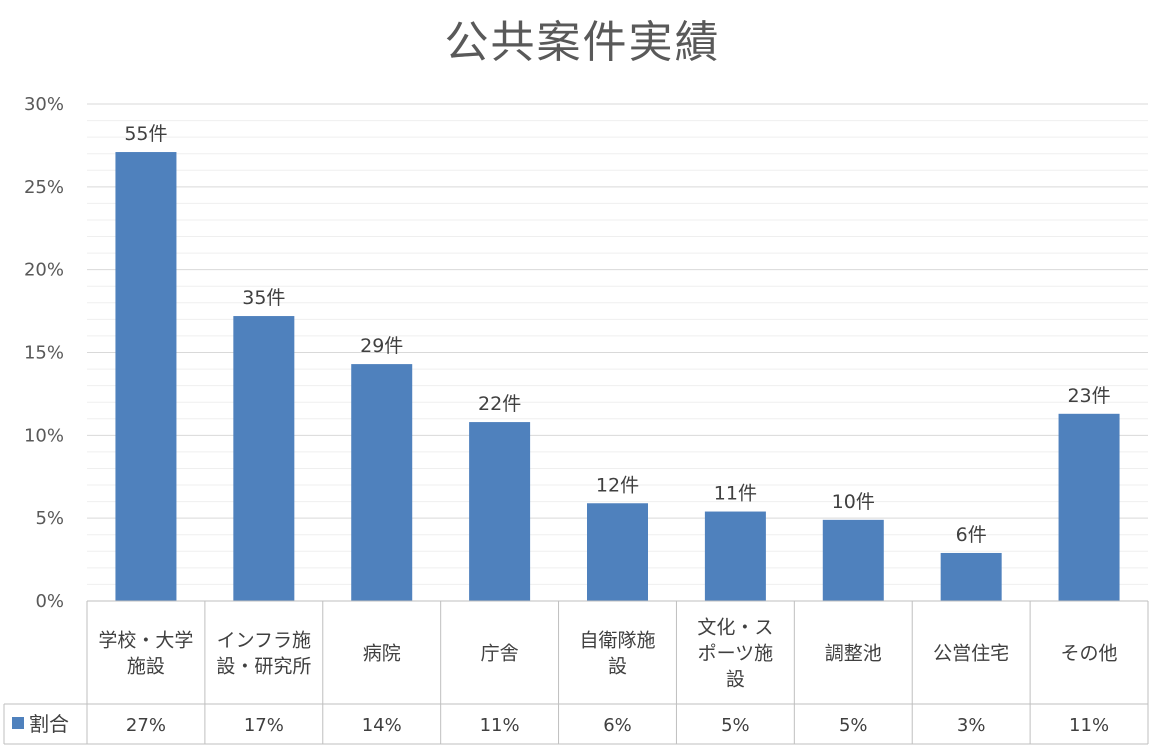 Image resolution: width=1165 pixels, height=749 pixels. Describe the element at coordinates (18, 723) in the screenshot. I see `legend-swatch` at that location.